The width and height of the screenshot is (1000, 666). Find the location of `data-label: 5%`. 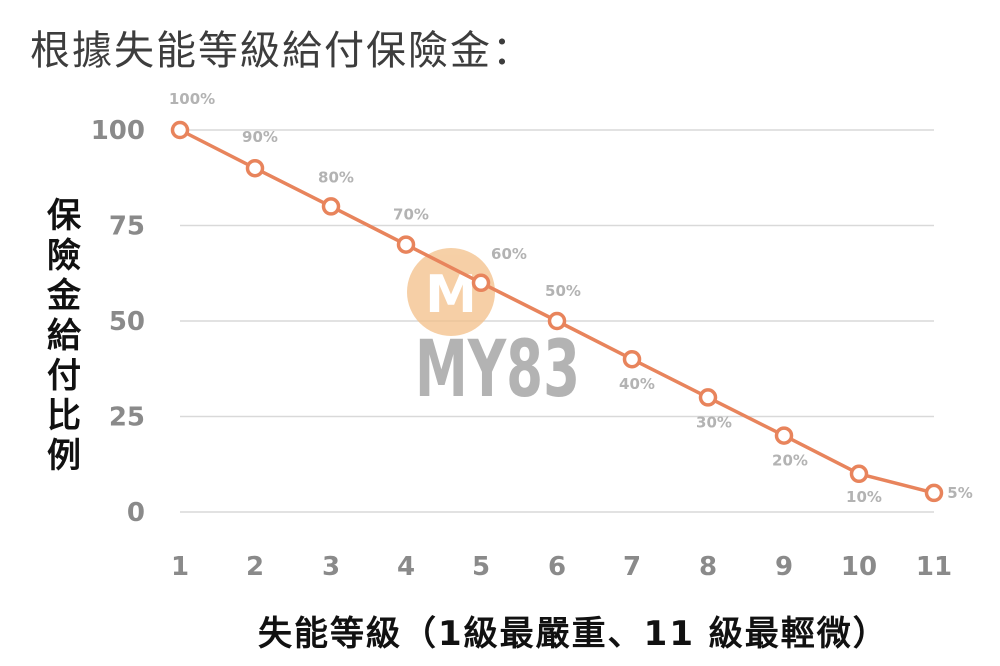

data-label: 5% is located at coordinates (959, 493).